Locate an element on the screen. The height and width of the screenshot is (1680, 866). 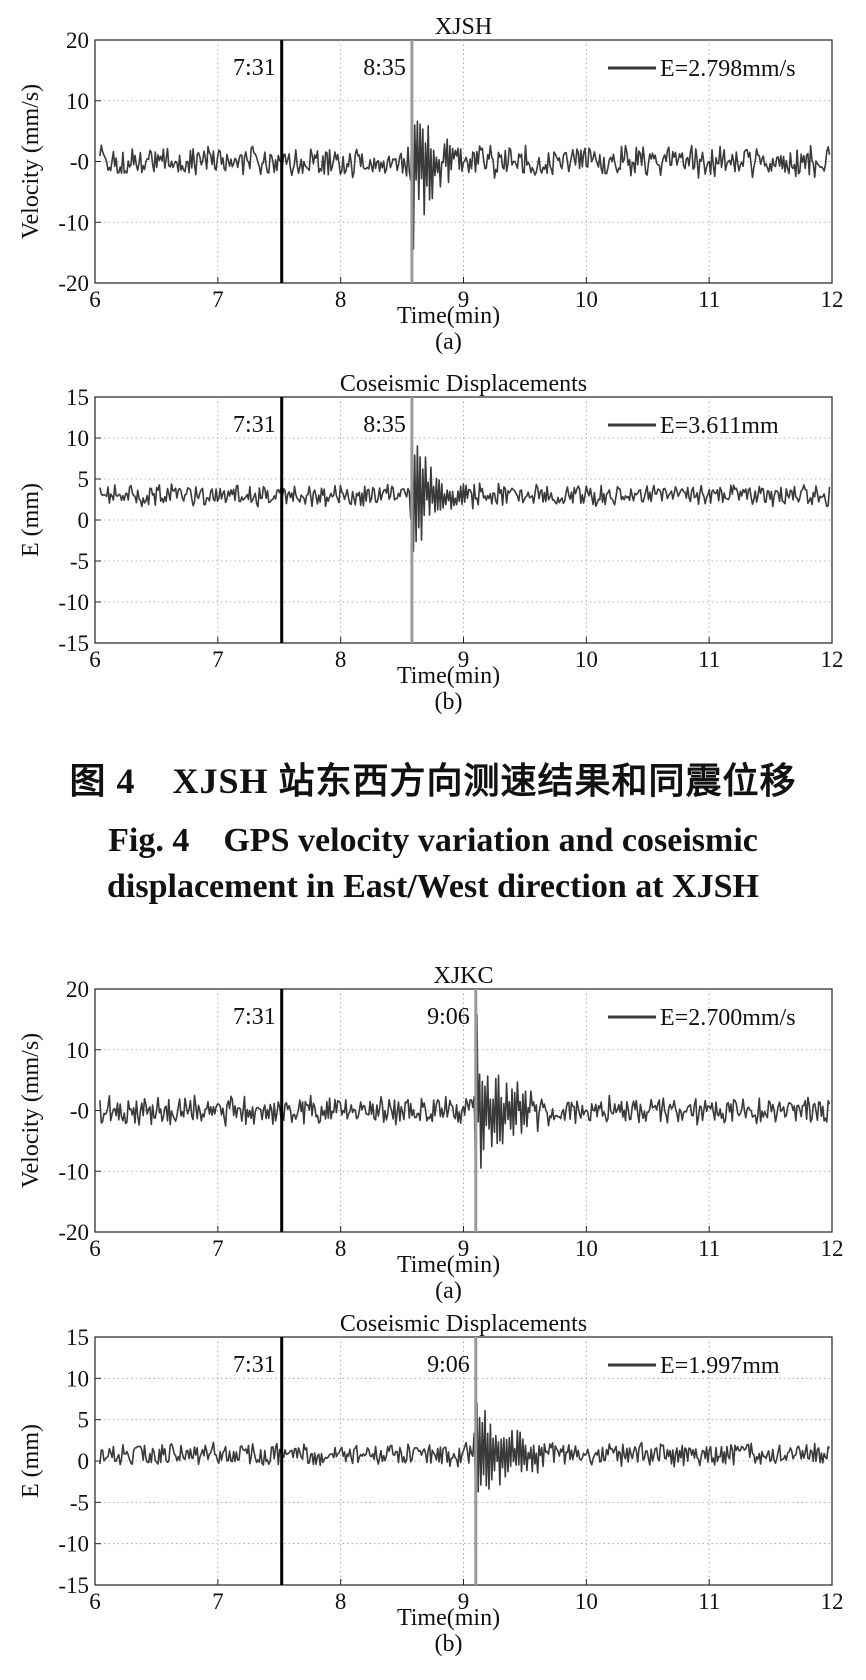
chart-title: XJSH is located at coordinates (463, 27).